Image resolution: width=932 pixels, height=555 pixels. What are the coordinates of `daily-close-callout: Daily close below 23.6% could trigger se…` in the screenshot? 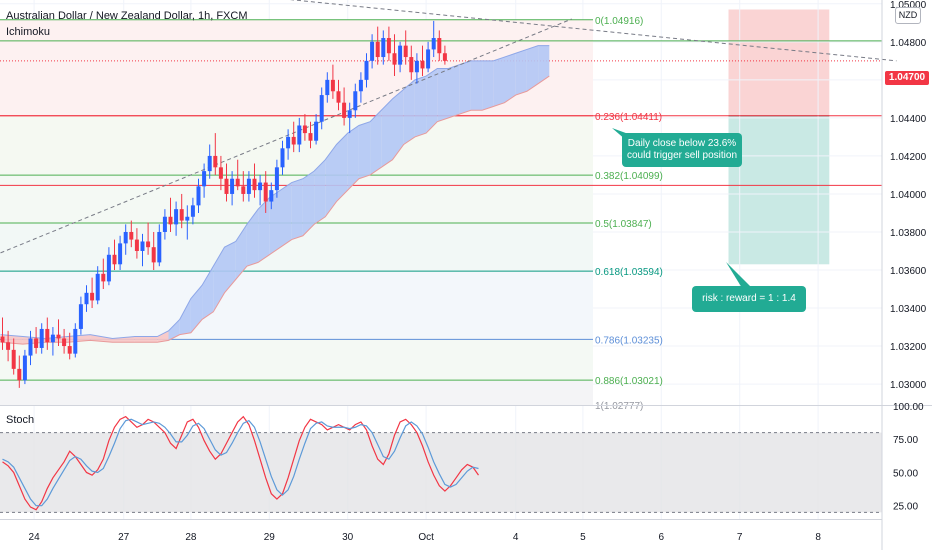 It's located at (682, 150).